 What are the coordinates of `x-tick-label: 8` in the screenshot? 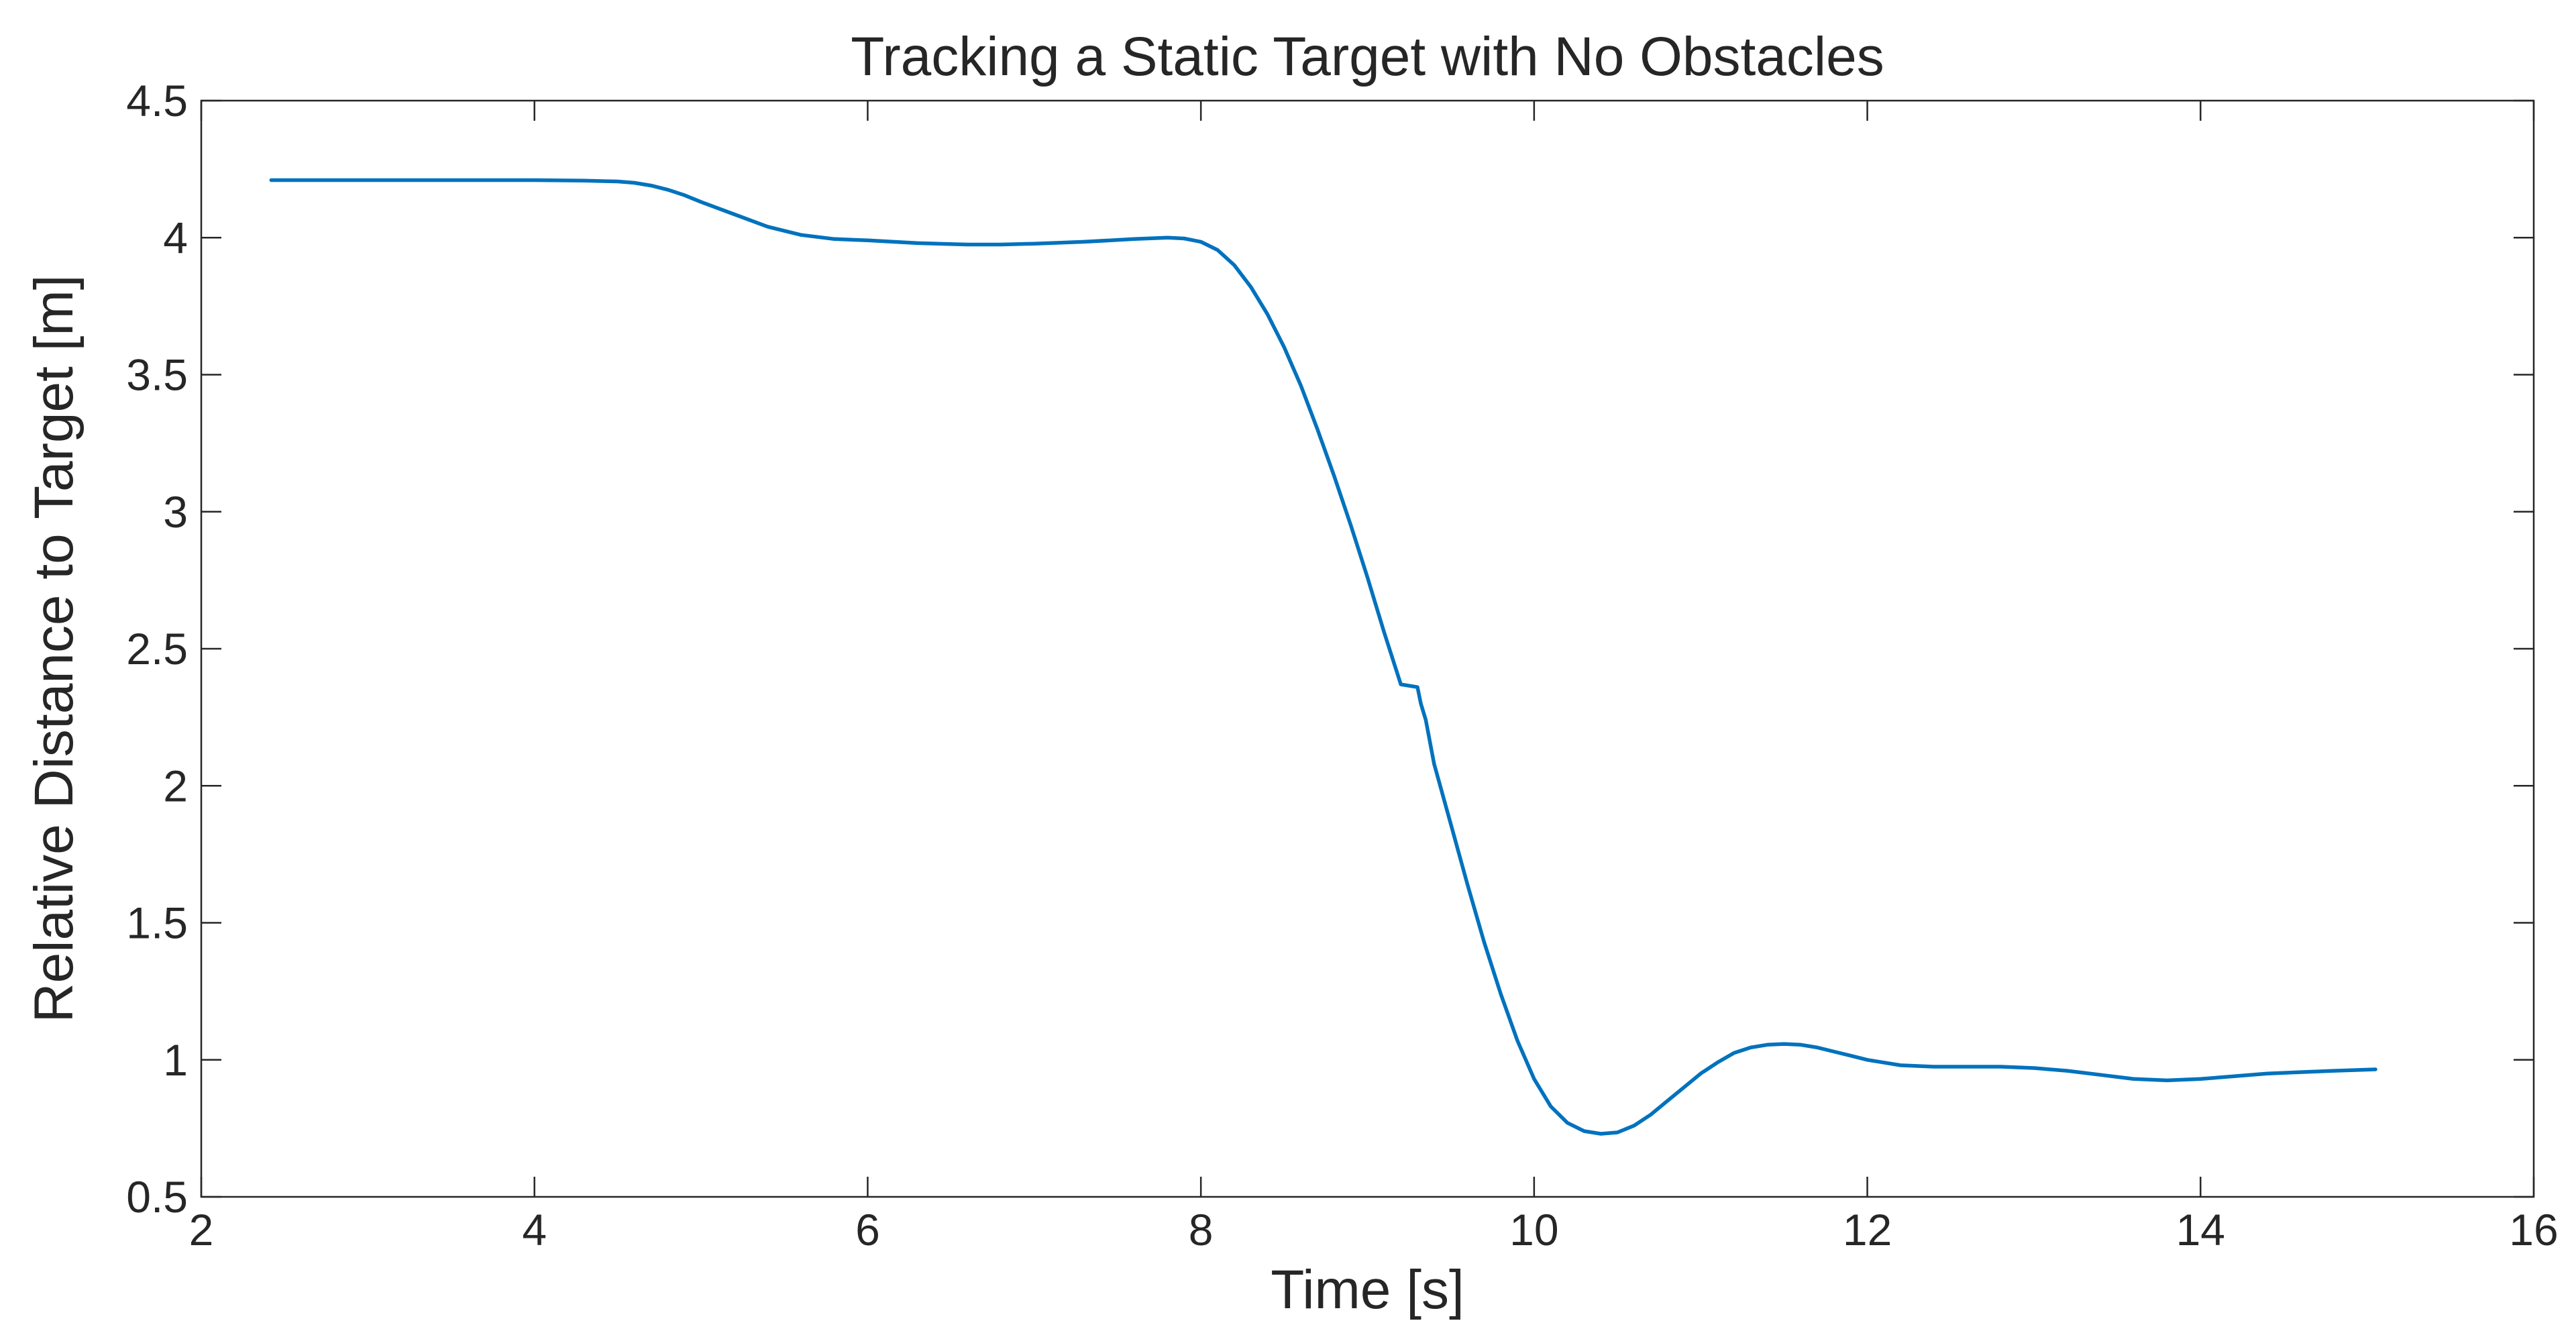 It's located at (1201, 1230).